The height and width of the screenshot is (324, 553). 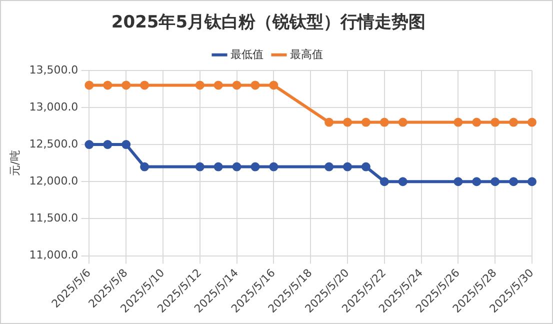 What do you see at coordinates (306, 54) in the screenshot?
I see `legend-label: 最高值` at bounding box center [306, 54].